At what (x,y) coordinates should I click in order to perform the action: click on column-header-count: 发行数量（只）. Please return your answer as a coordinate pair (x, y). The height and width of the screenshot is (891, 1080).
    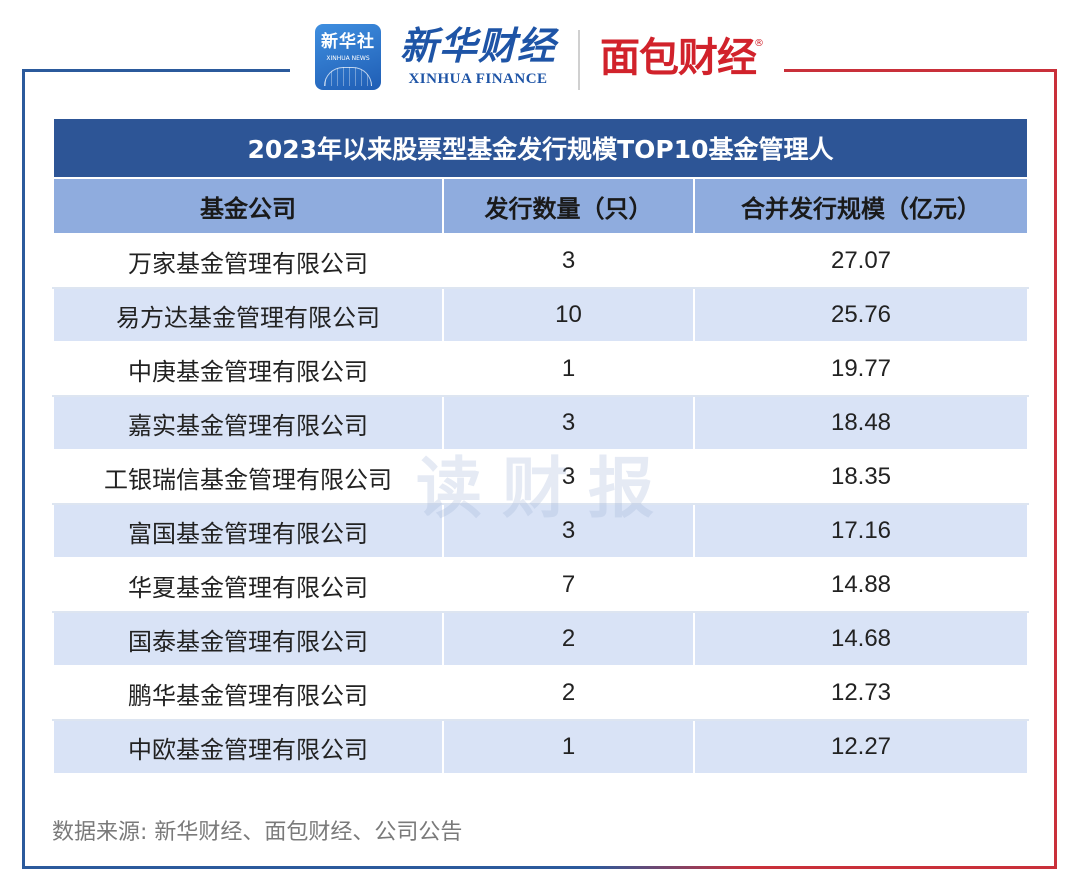
    Looking at the image, I should click on (568, 206).